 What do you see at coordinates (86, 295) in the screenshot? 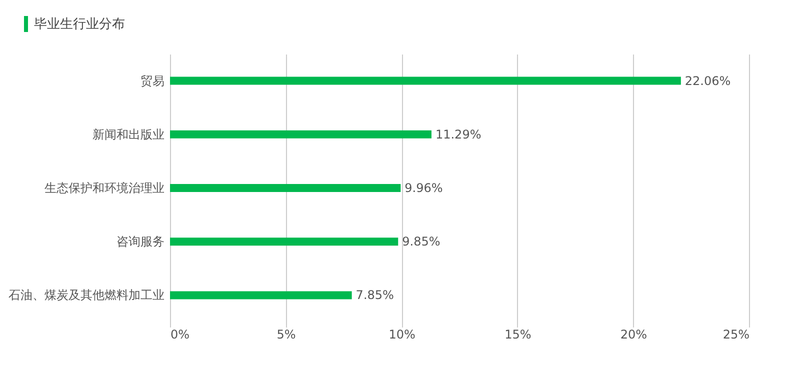
I see `y-tick-label: 石油、煤炭及其他燃料加工业` at bounding box center [86, 295].